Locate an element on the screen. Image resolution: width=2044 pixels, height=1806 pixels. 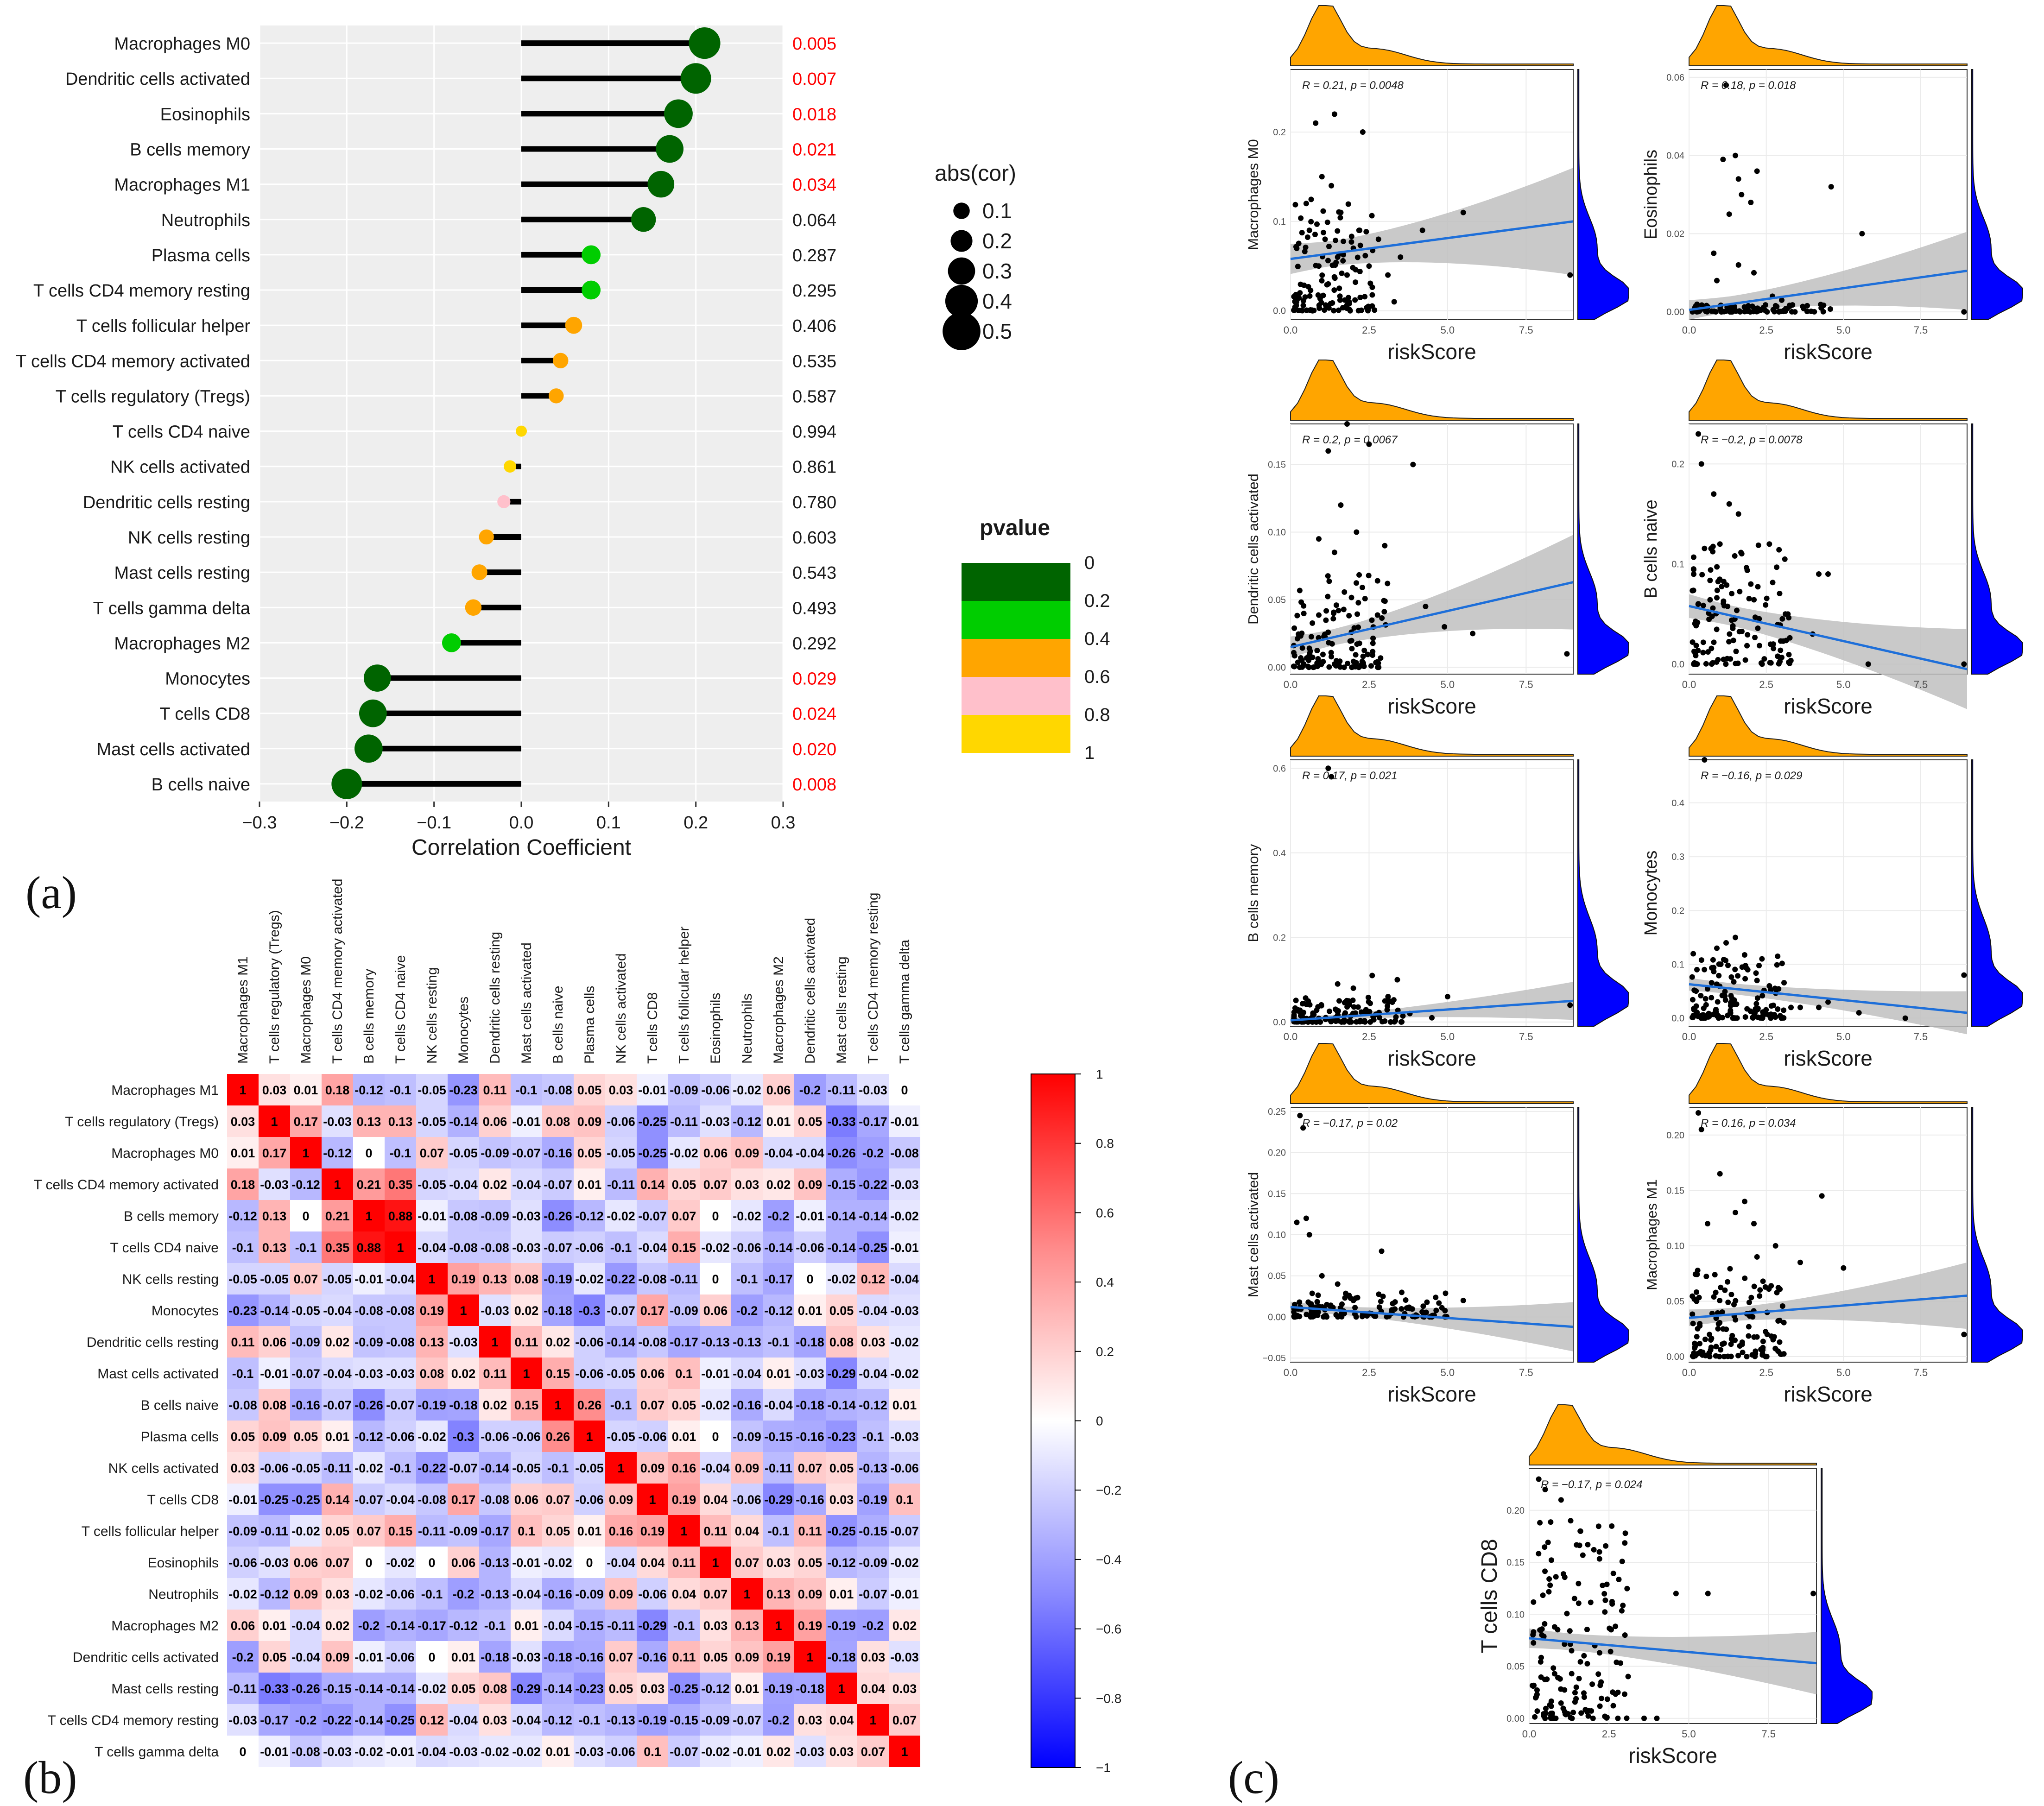
y-tick-label: 0.00 is located at coordinates (1675, 312).